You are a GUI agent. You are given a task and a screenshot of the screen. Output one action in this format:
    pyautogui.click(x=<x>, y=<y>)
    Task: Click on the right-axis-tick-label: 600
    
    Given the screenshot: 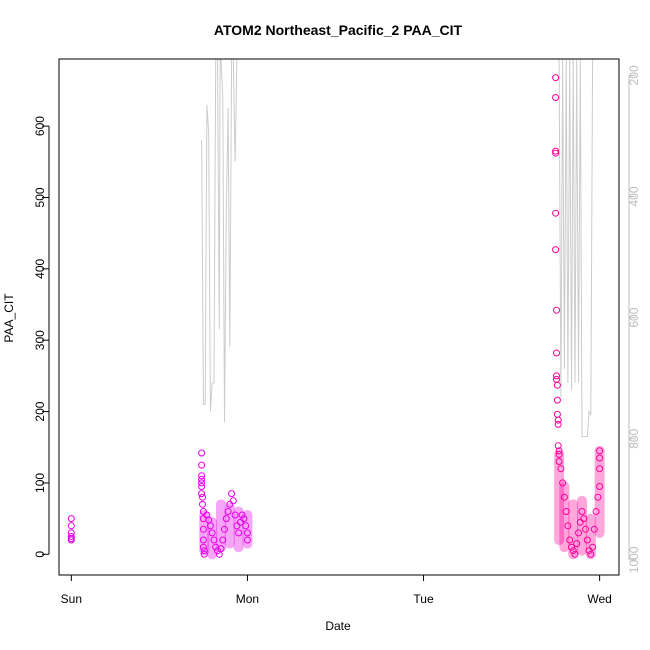 What is the action you would take?
    pyautogui.click(x=634, y=317)
    